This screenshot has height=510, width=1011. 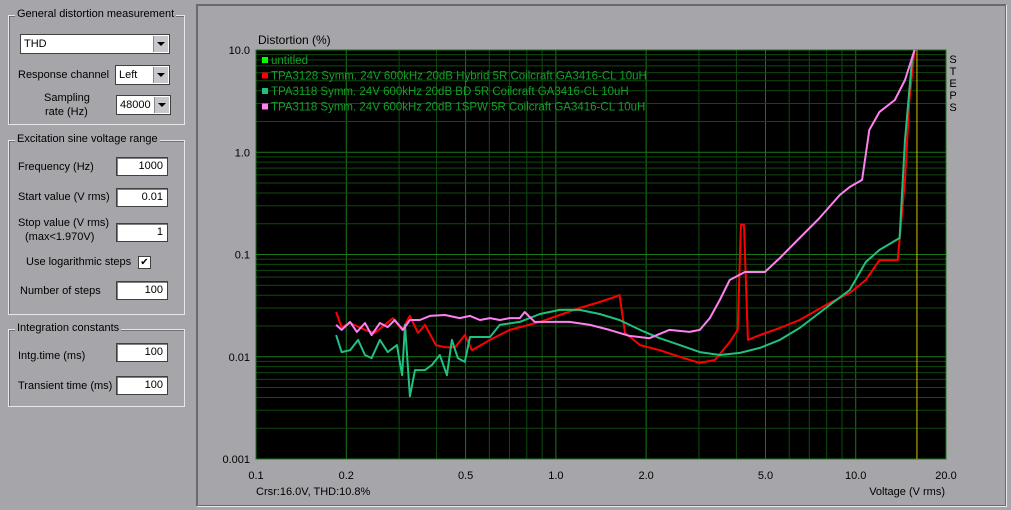 I want to click on transient-time-input: 100, so click(x=142, y=385).